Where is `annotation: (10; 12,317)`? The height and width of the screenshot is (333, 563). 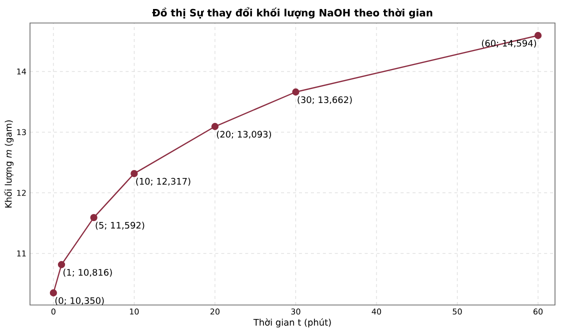
annotation: (10; 12,317) is located at coordinates (163, 182).